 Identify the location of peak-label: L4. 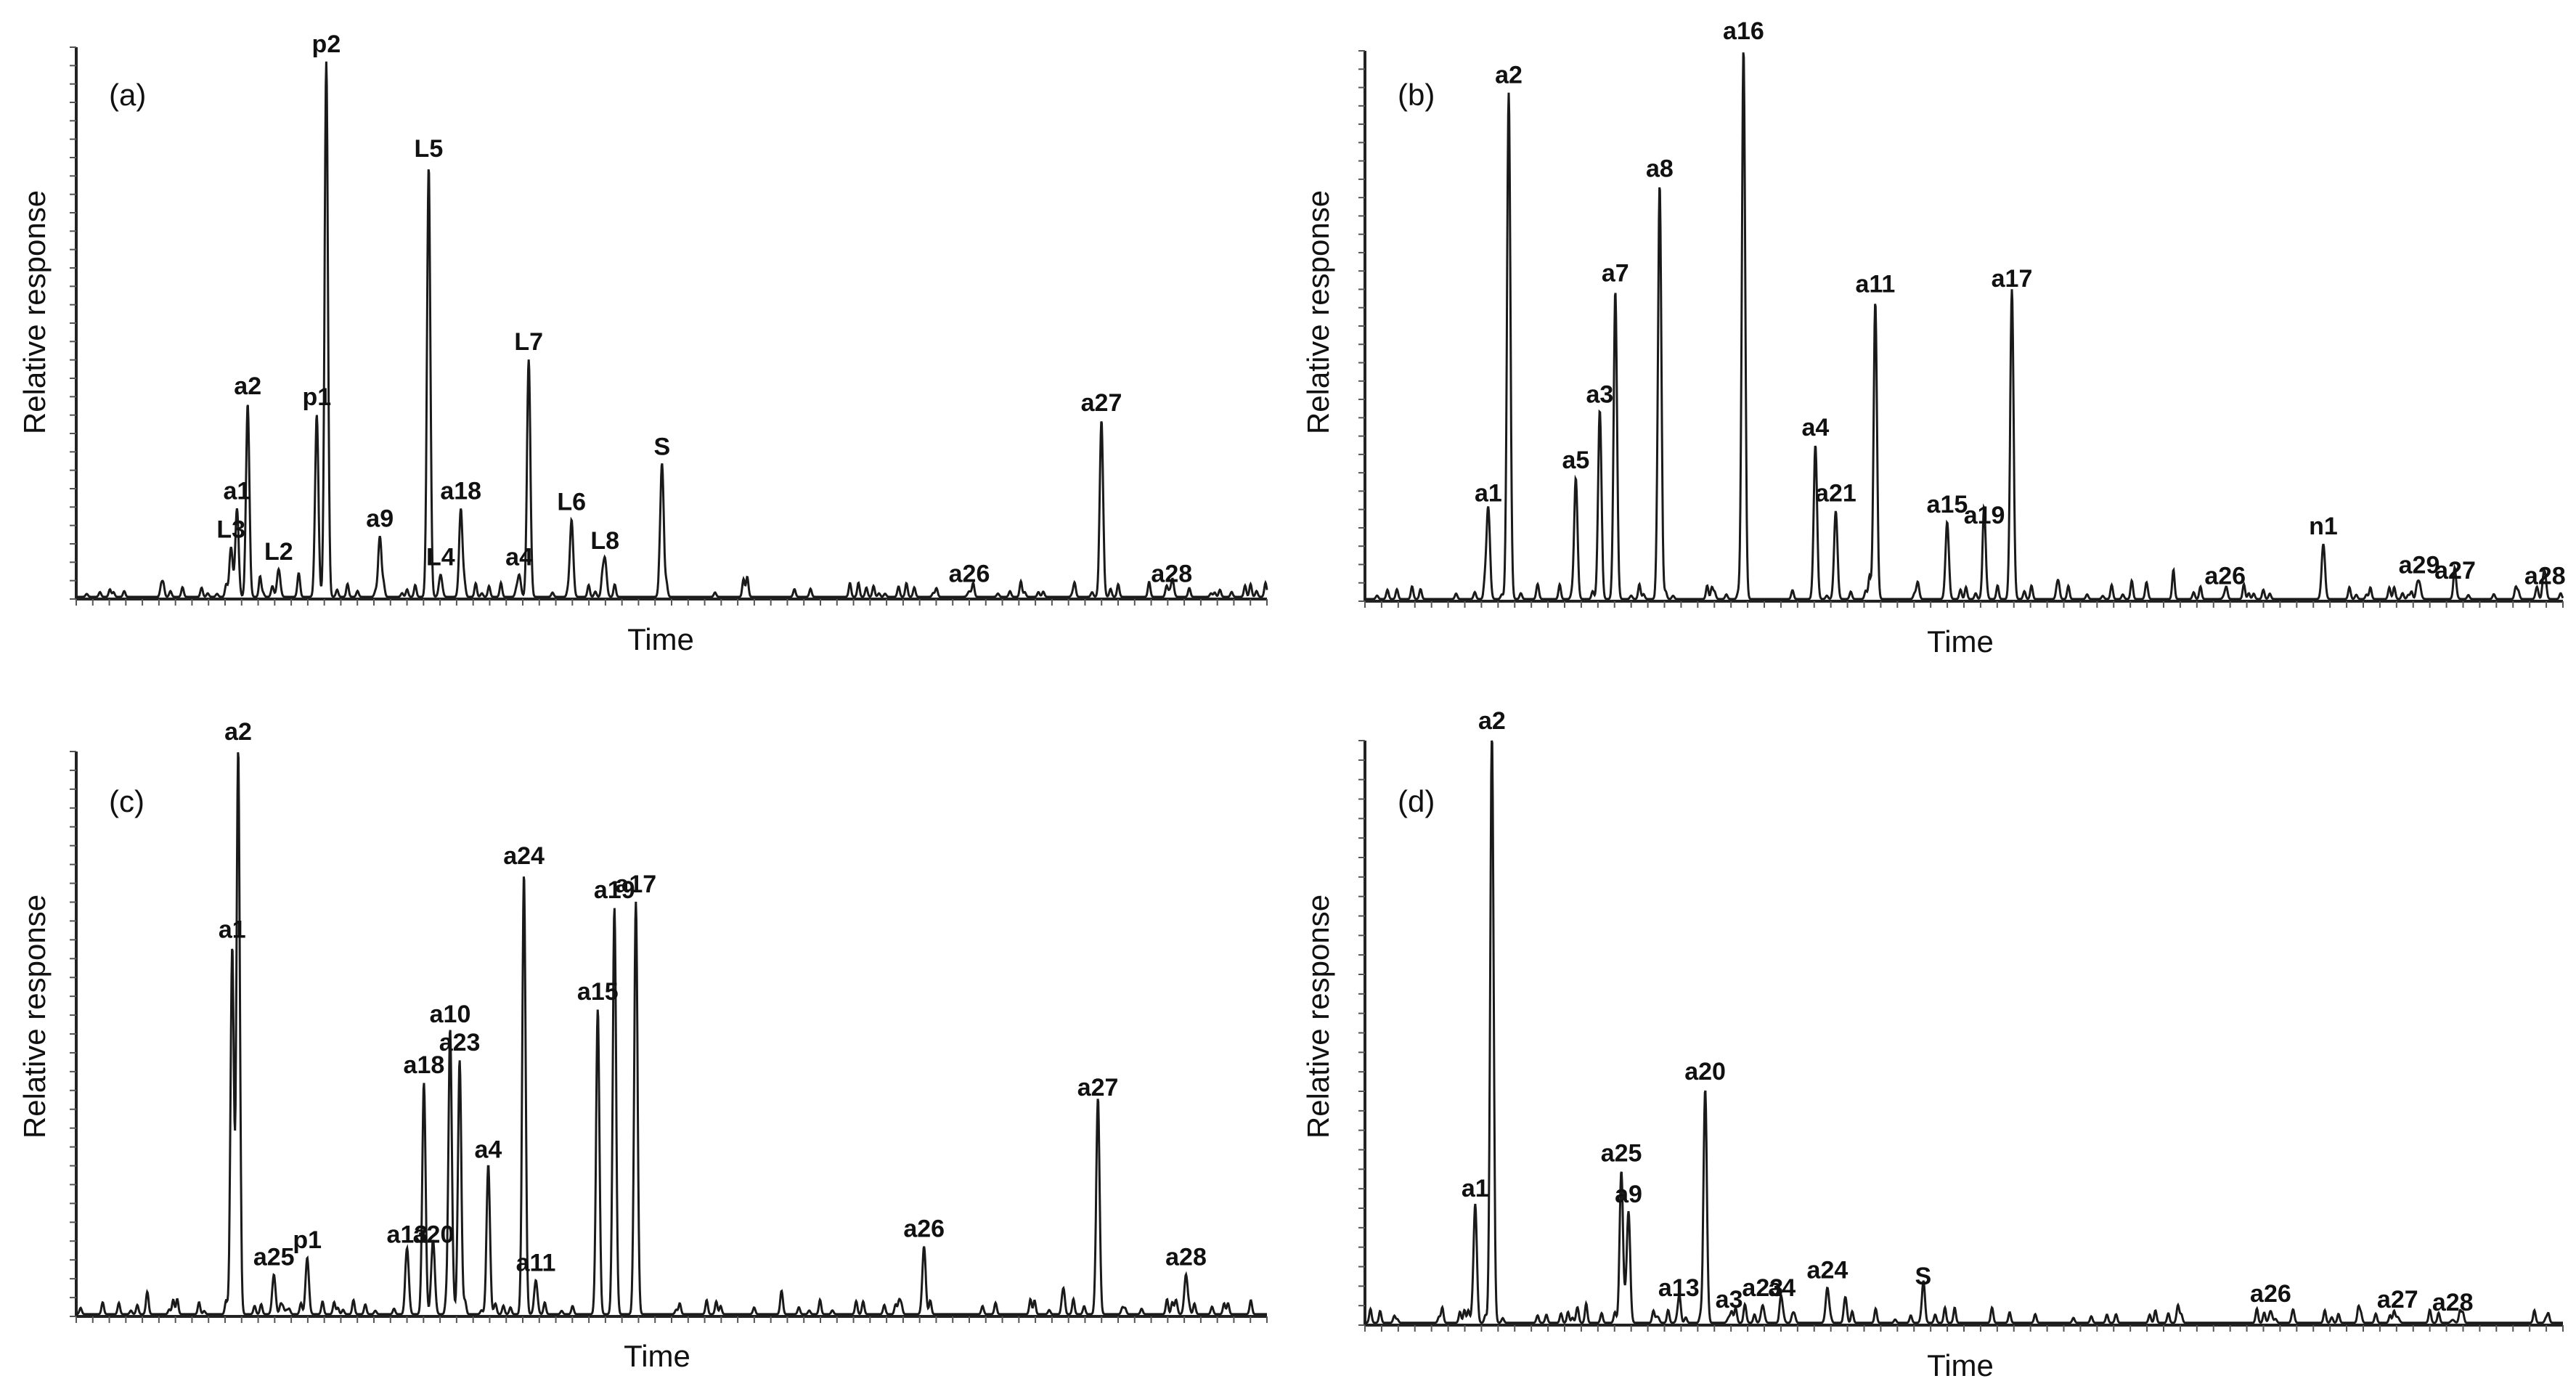
(440, 557).